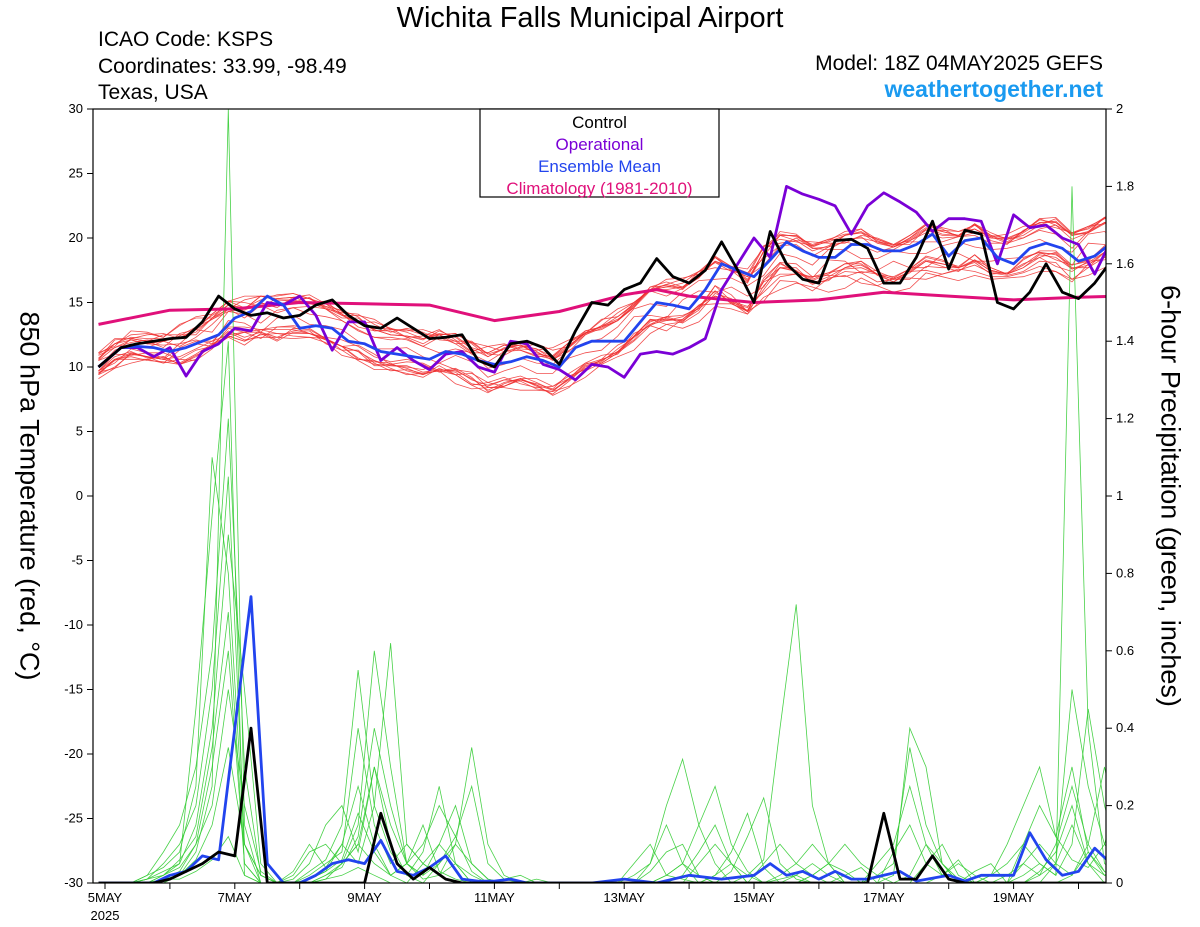 The height and width of the screenshot is (927, 1200). I want to click on y-right-tick-label: 0.4, so click(1125, 727).